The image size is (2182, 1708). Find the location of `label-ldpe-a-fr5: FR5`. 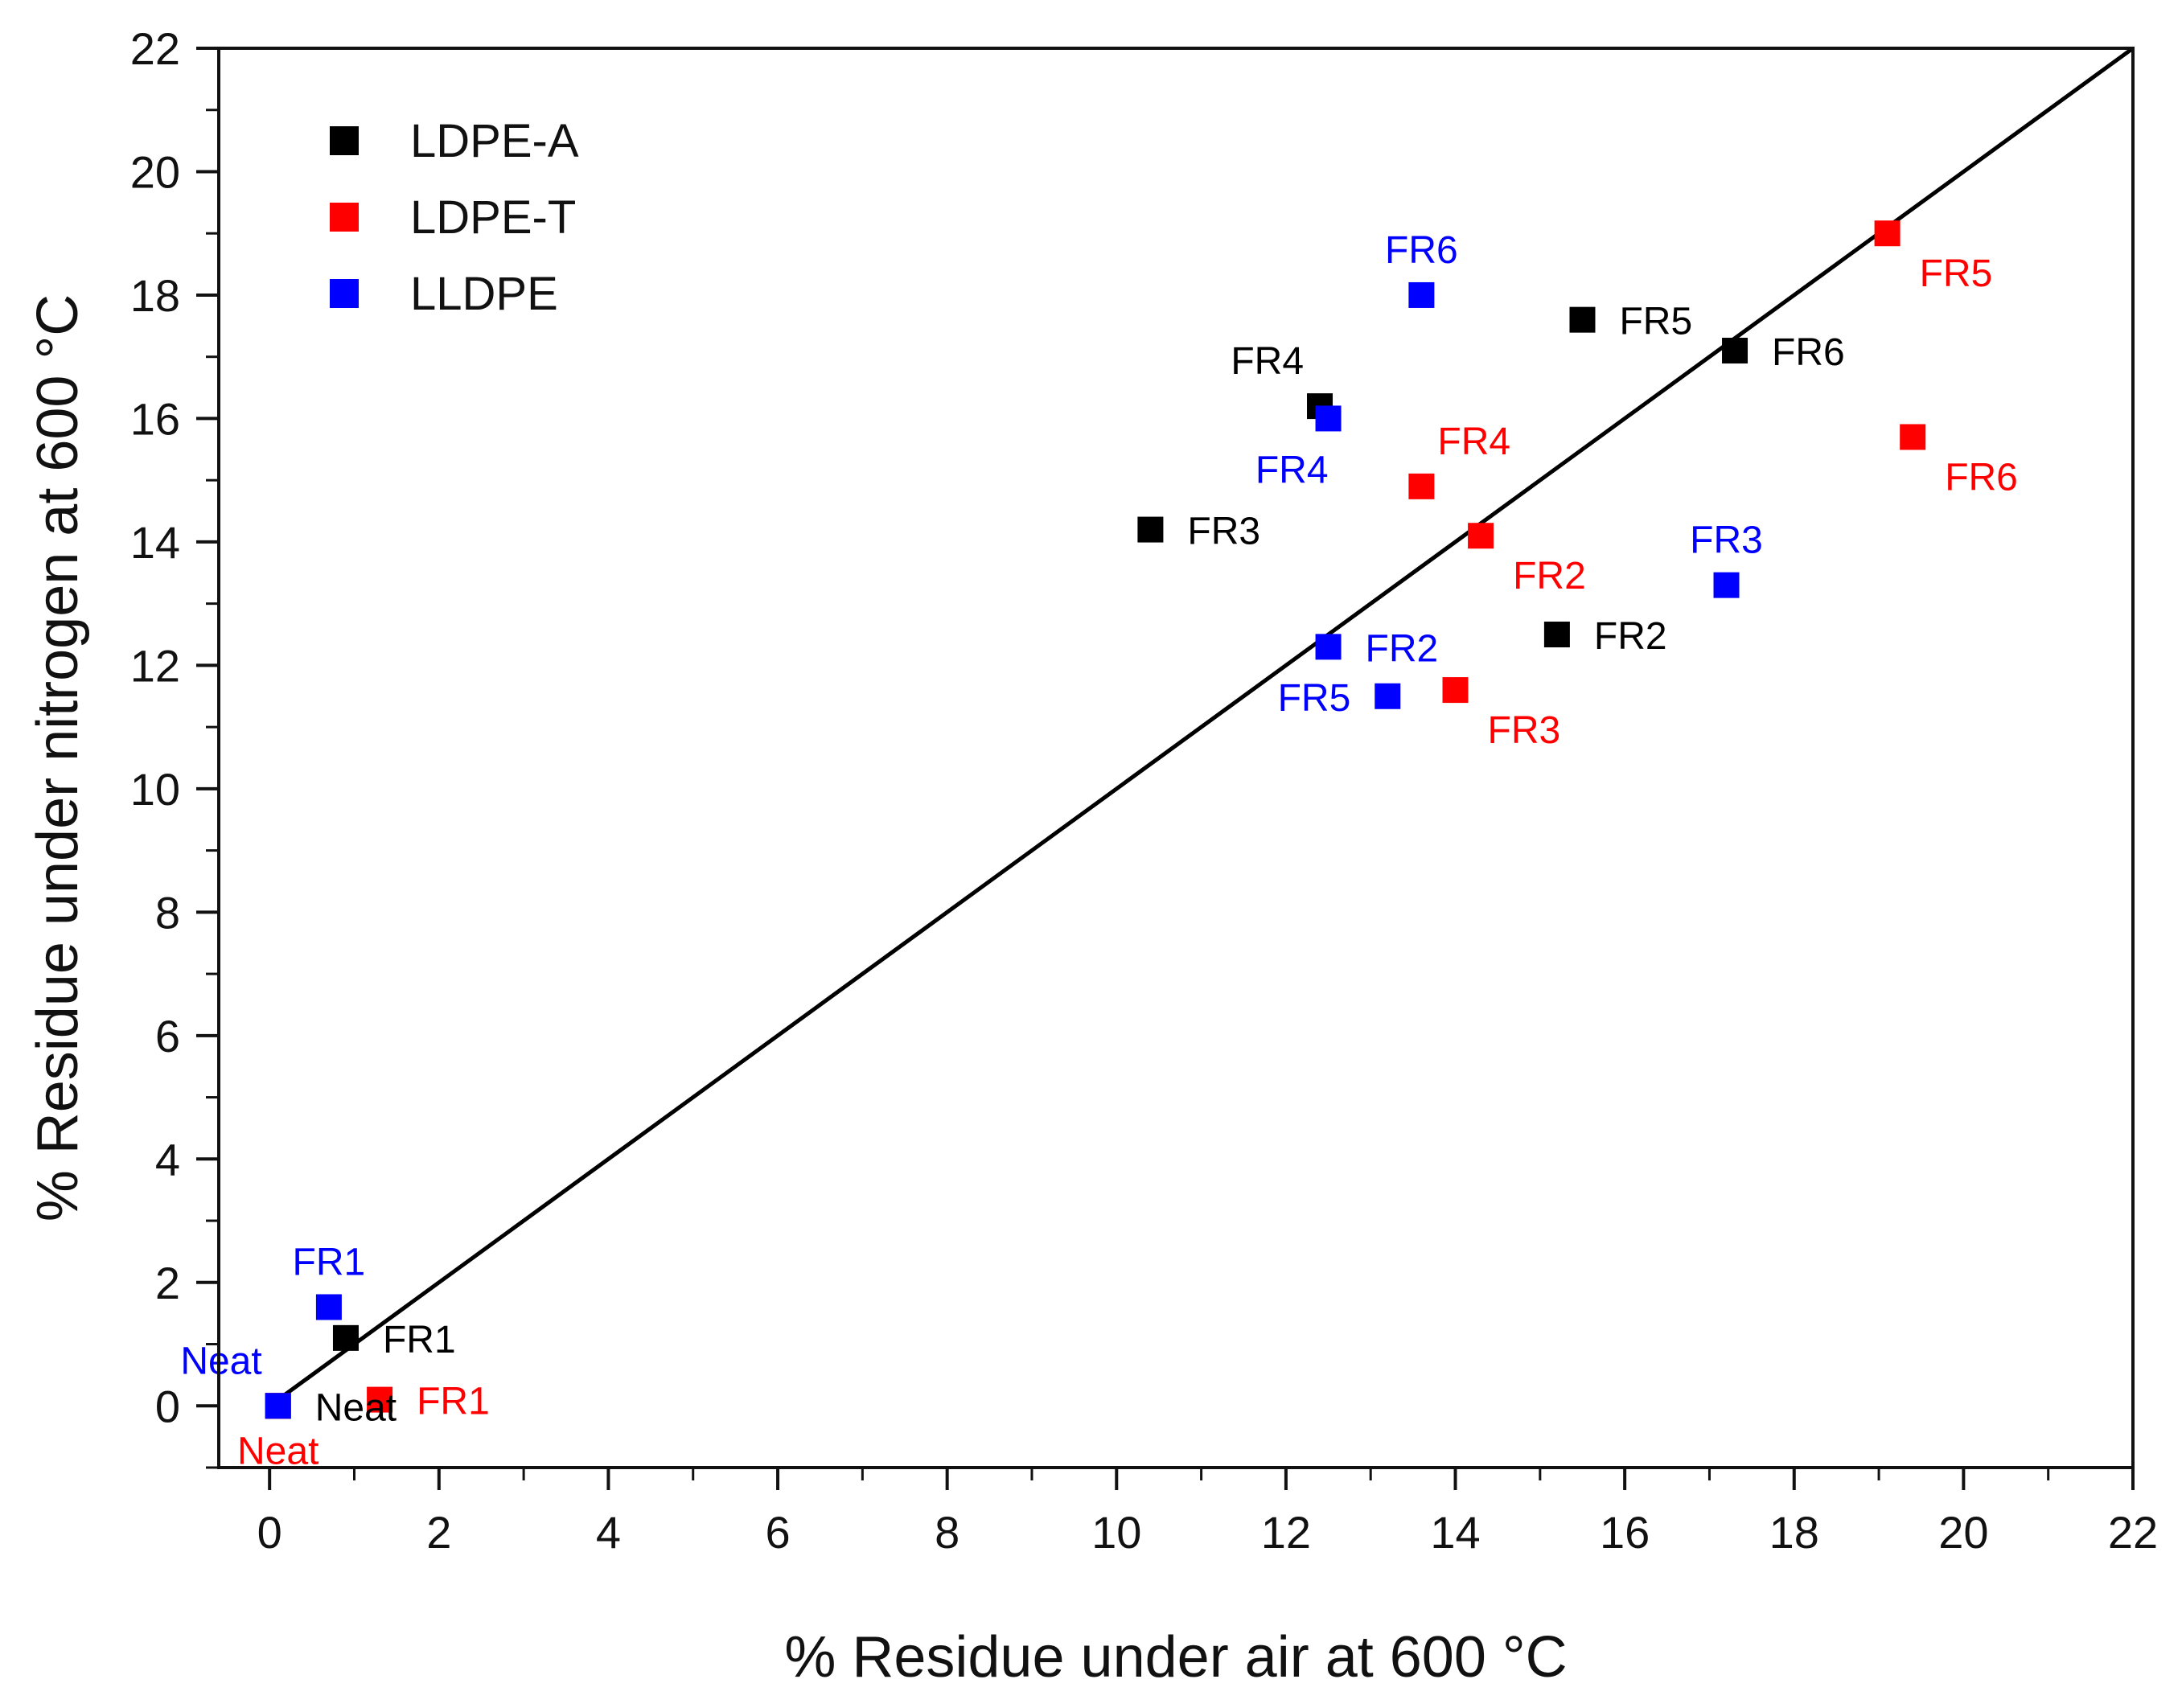

label-ldpe-a-fr5: FR5 is located at coordinates (1655, 322).